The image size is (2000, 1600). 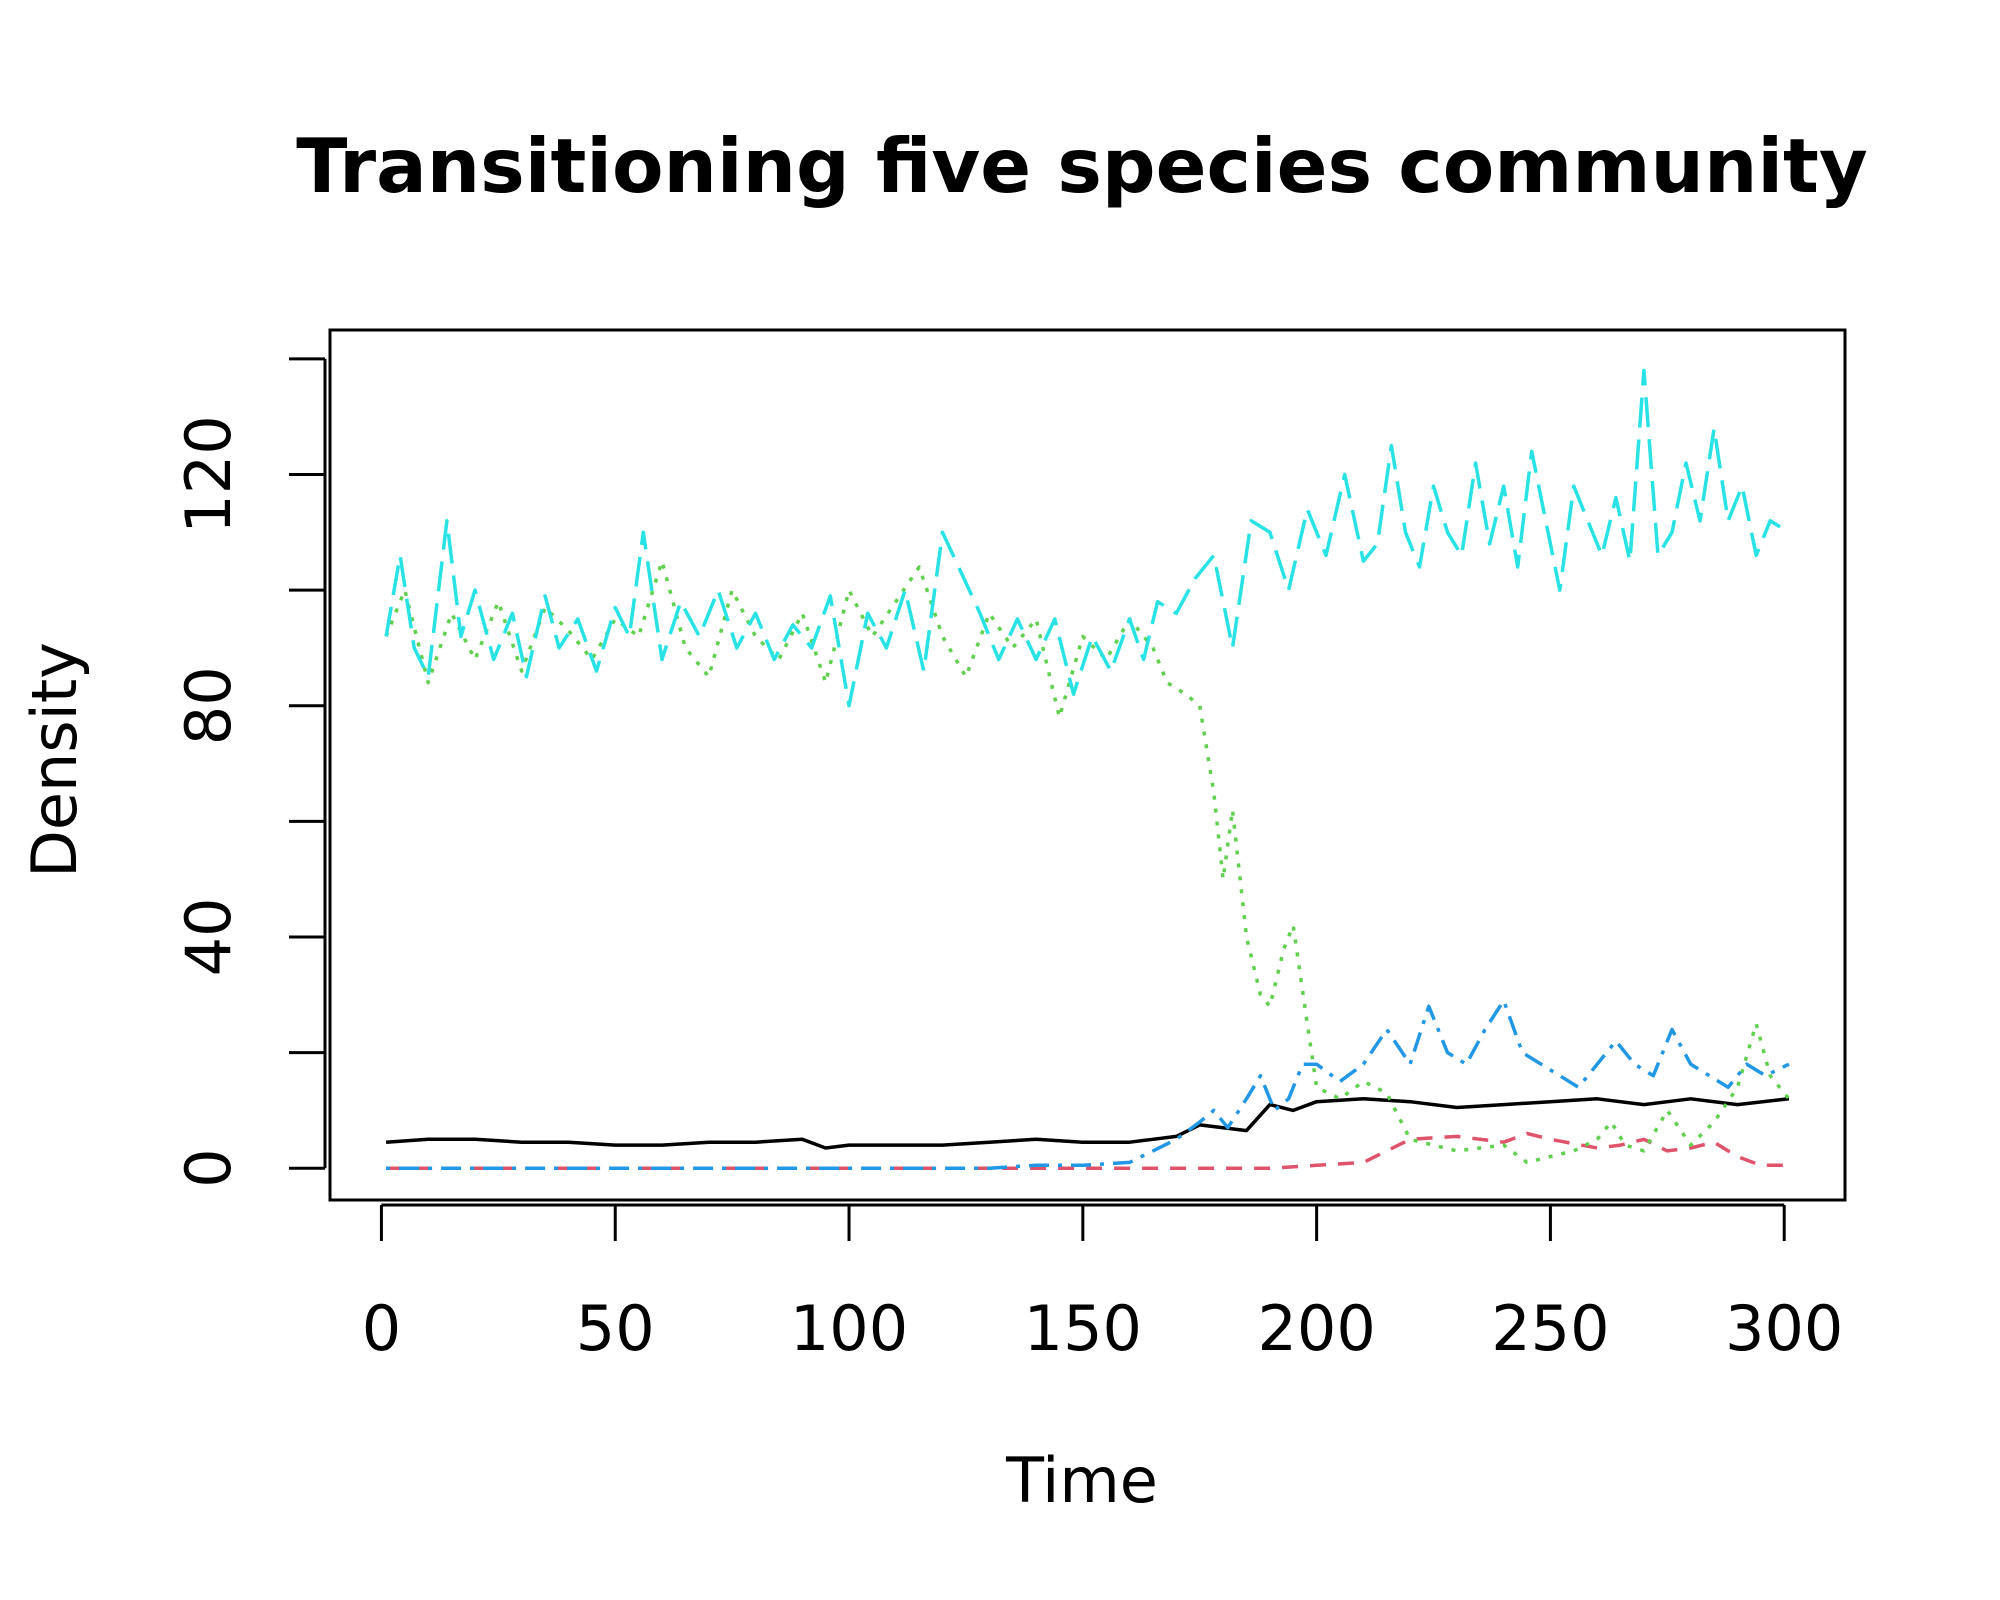 What do you see at coordinates (208, 1167) in the screenshot?
I see `y-tick-label: 0` at bounding box center [208, 1167].